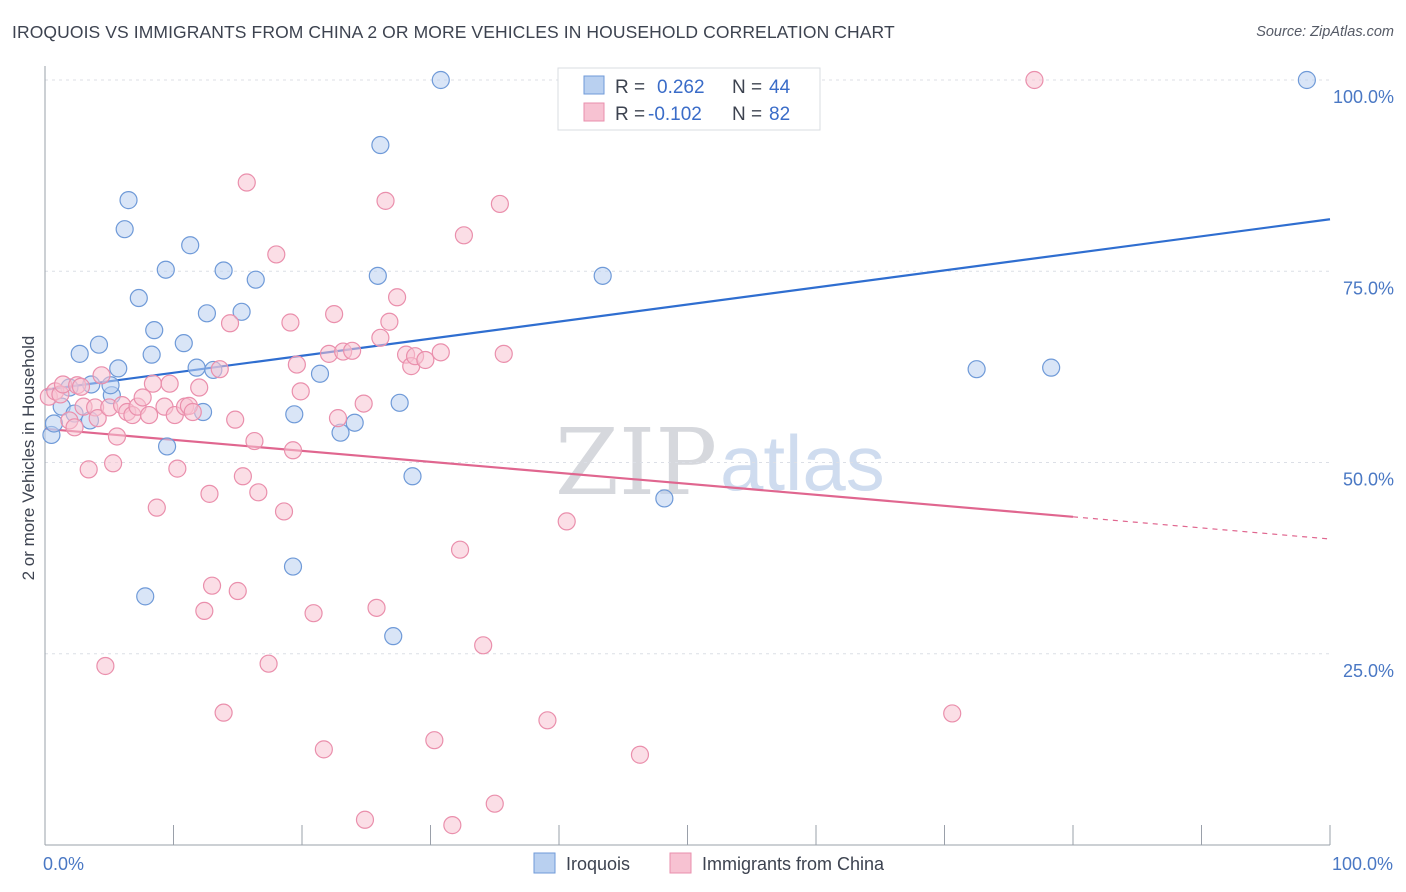  Describe the element at coordinates (544, 863) in the screenshot. I see `bottom-legend-swatch-iroquois` at that location.